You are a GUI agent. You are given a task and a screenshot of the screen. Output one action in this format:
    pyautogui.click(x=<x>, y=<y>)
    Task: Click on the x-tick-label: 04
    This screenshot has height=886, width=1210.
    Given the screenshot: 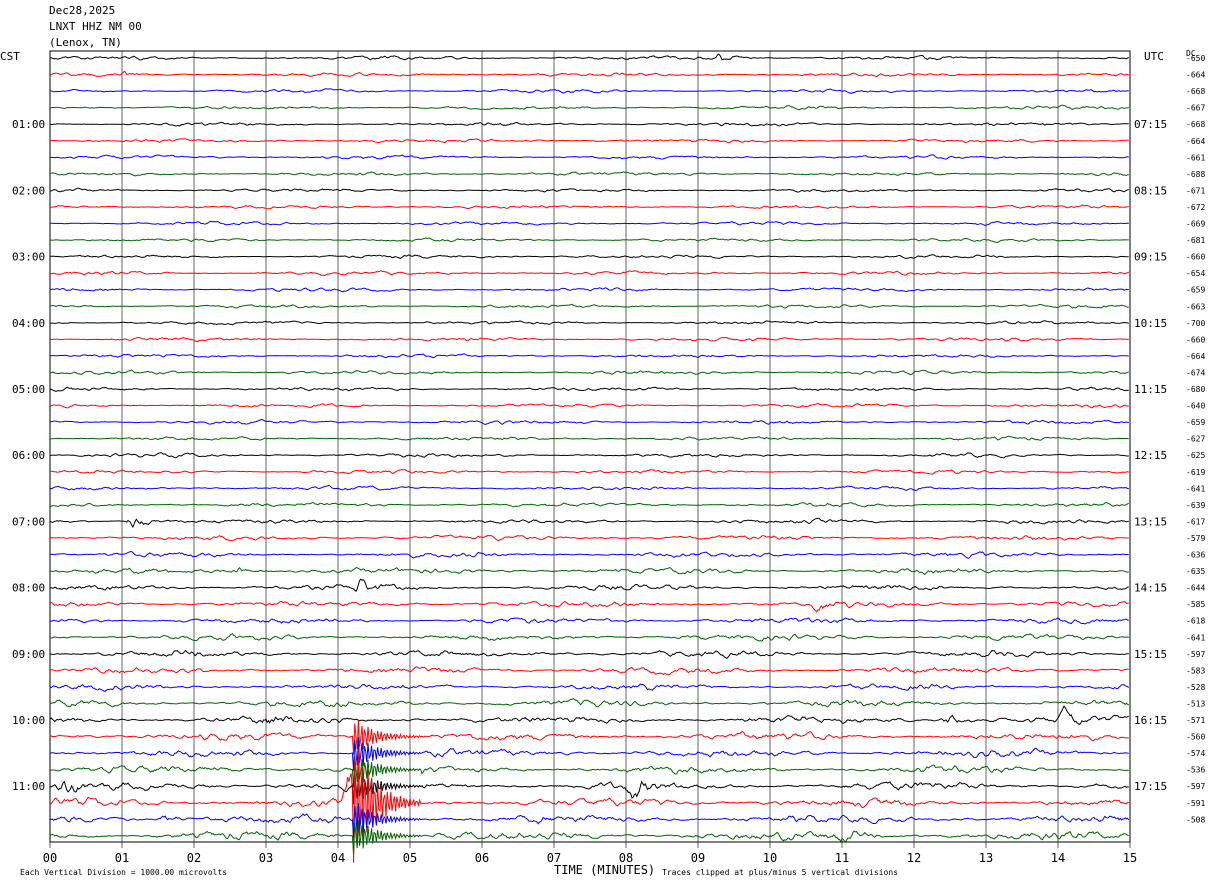 What is the action you would take?
    pyautogui.click(x=338, y=858)
    